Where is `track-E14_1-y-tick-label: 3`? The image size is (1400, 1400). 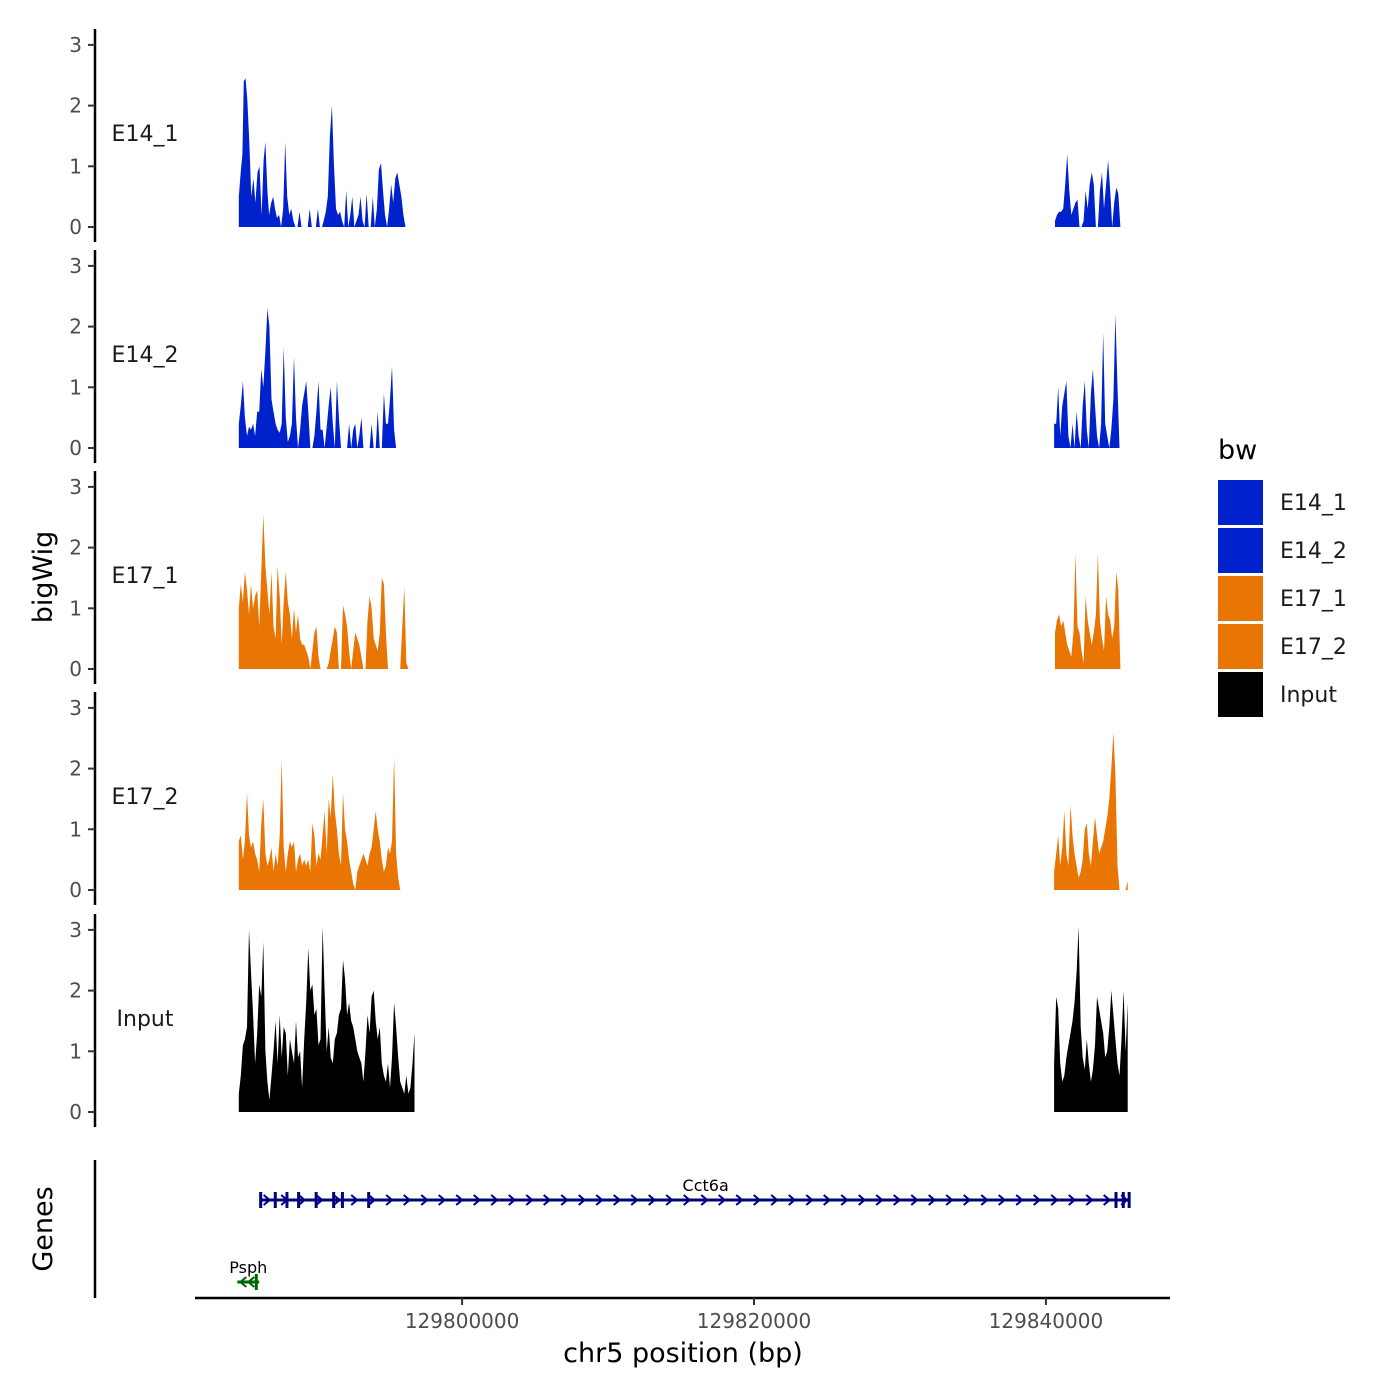
track-E14_1-y-tick-label: 3 is located at coordinates (75, 45).